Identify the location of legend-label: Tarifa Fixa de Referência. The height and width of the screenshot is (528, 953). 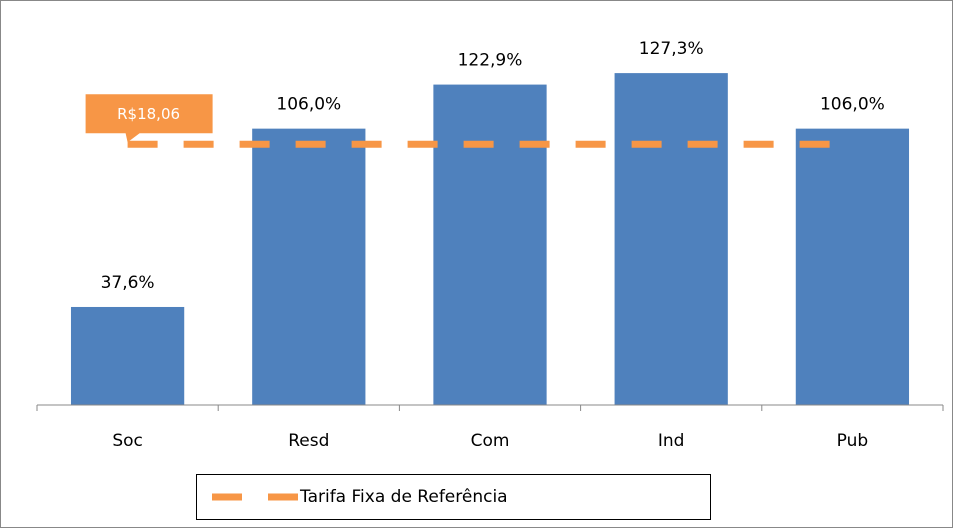
(403, 497).